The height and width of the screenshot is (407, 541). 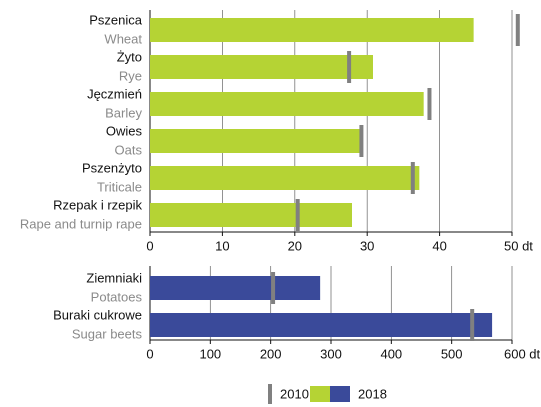 What do you see at coordinates (271, 353) in the screenshot?
I see `x-tick-label: 200` at bounding box center [271, 353].